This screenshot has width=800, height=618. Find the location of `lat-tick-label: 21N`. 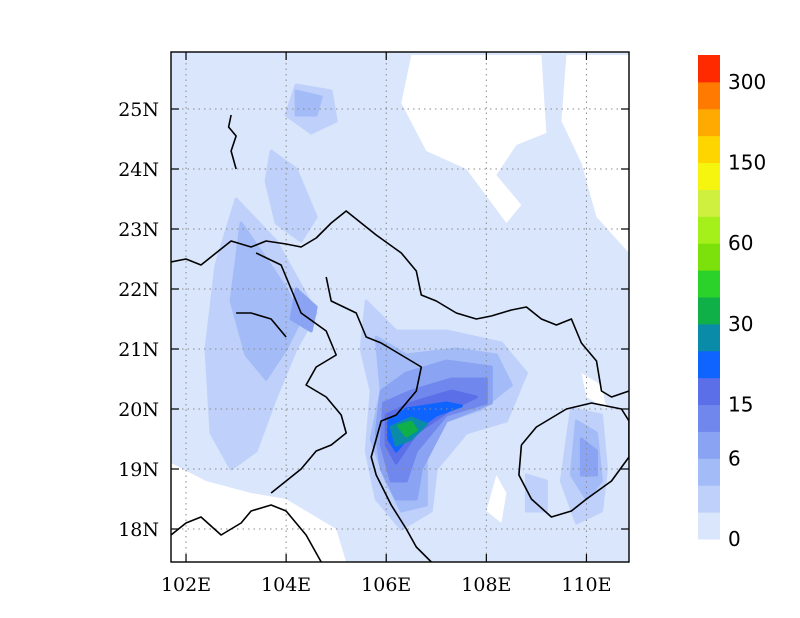

lat-tick-label: 21N is located at coordinates (138, 350).